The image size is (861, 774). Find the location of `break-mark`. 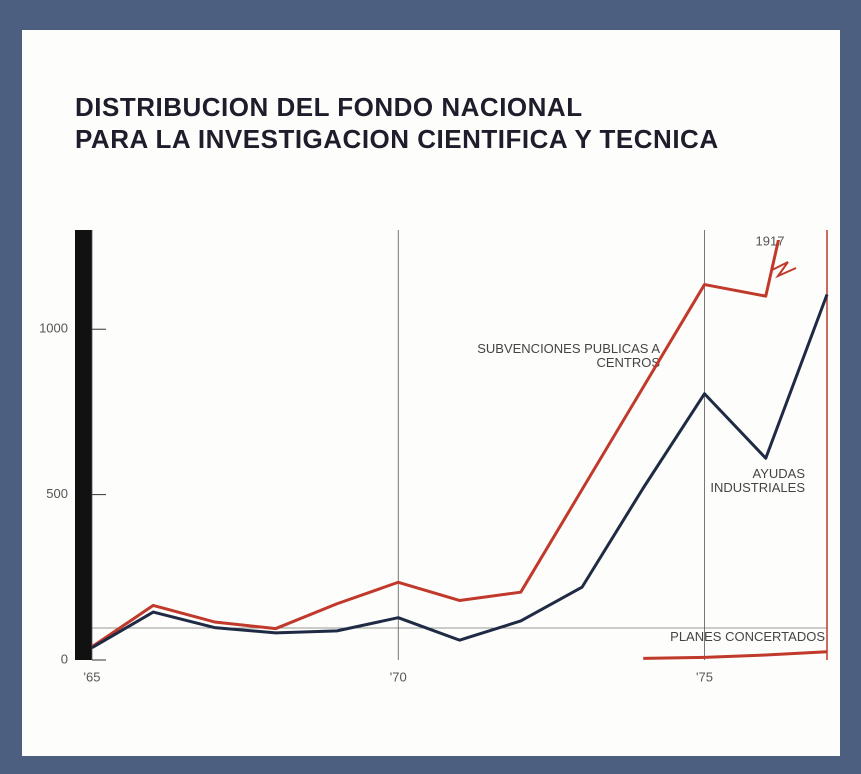

break-mark is located at coordinates (784, 270).